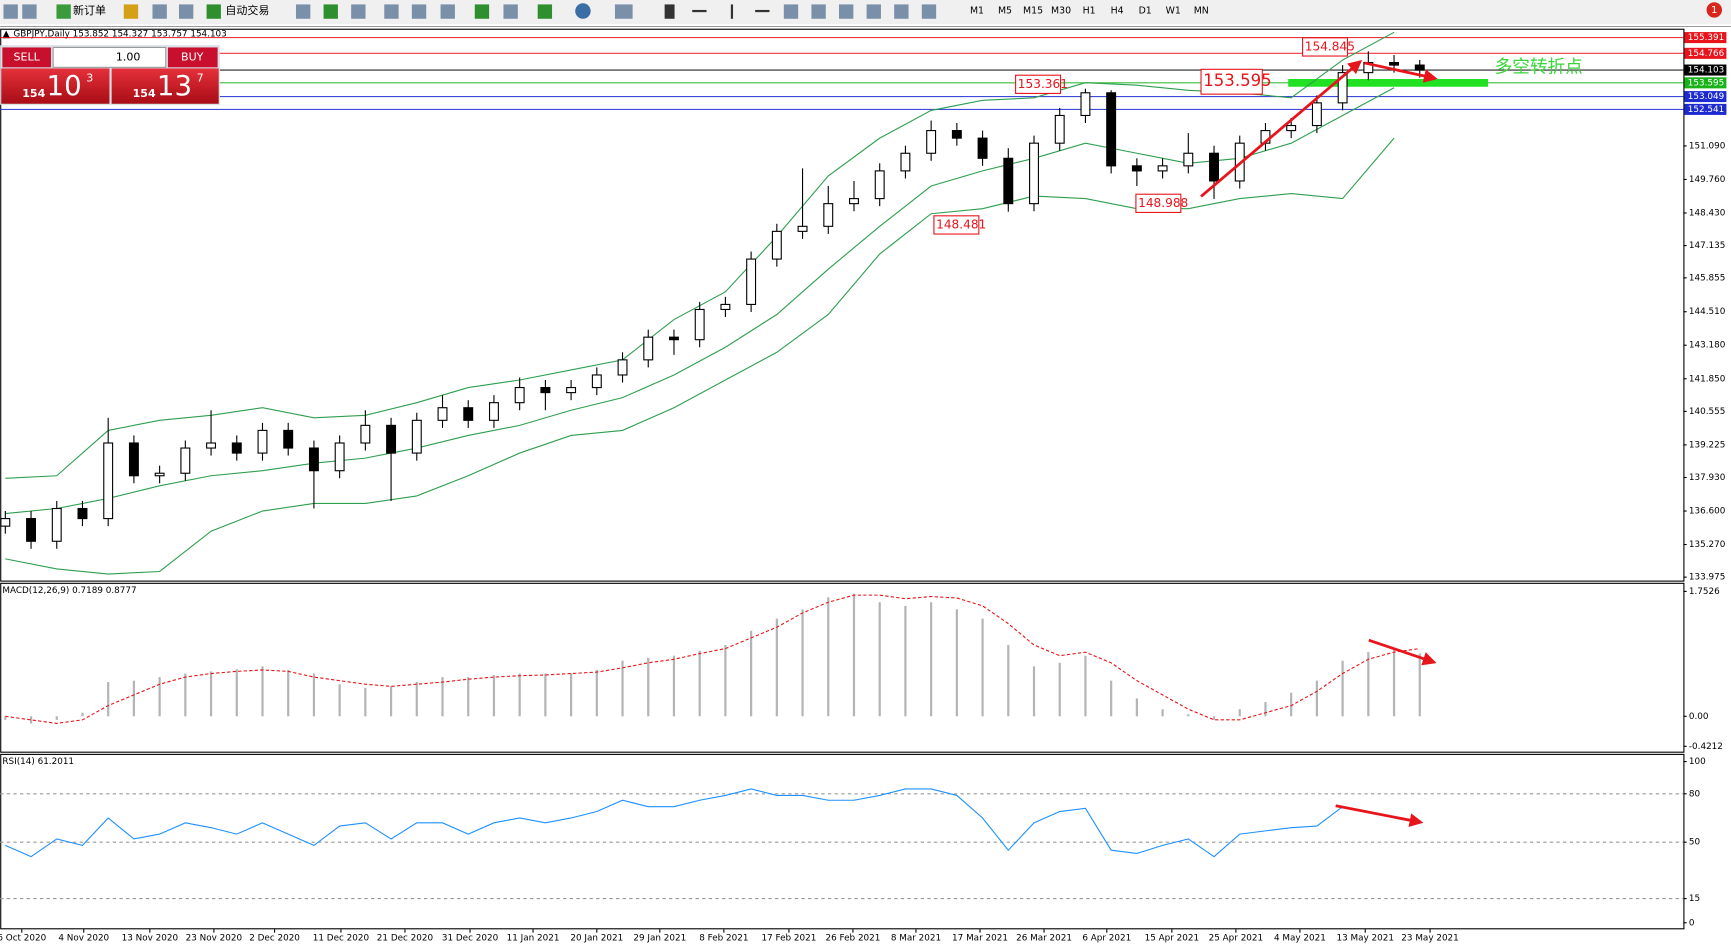  Describe the element at coordinates (1365, 939) in the screenshot. I see `x-tick-label: 13 May 2021` at that location.